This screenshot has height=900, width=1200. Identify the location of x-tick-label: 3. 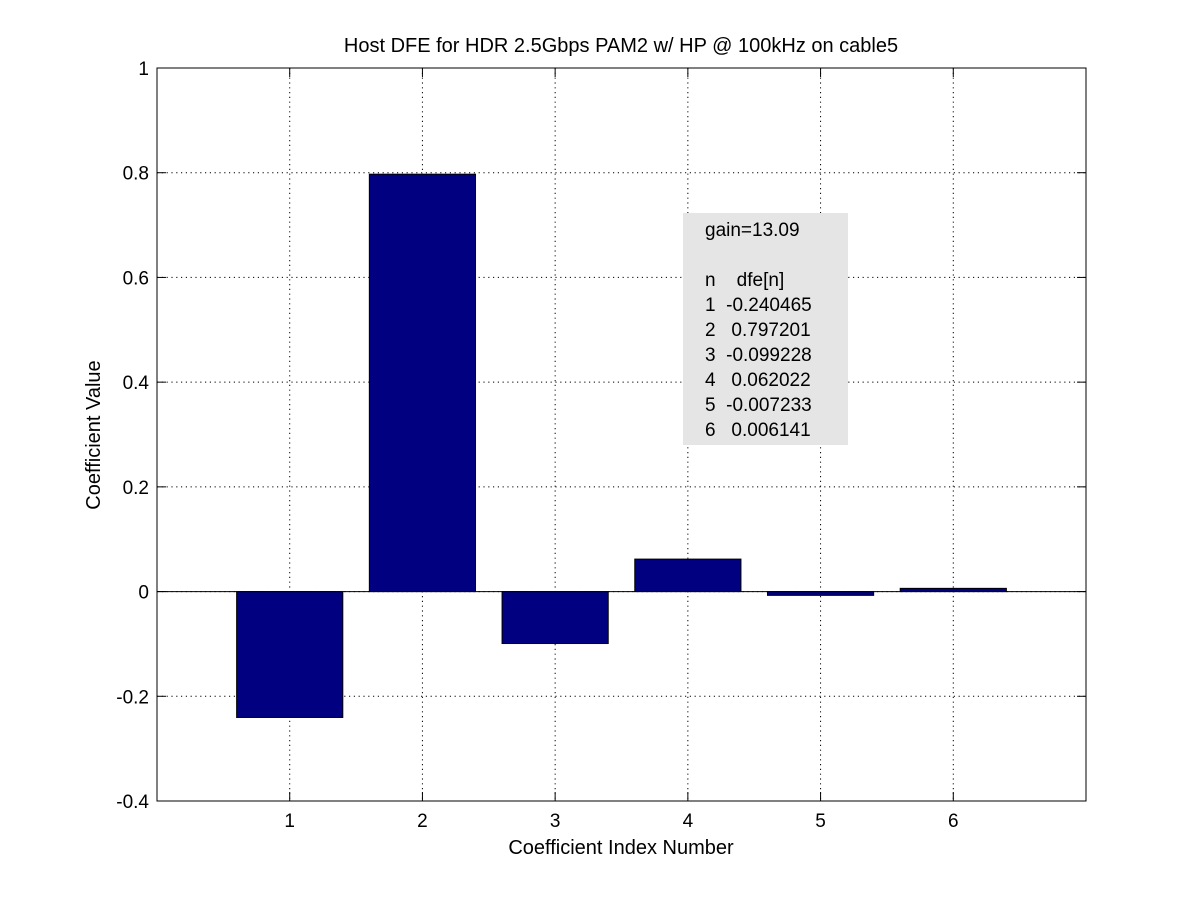
(555, 821).